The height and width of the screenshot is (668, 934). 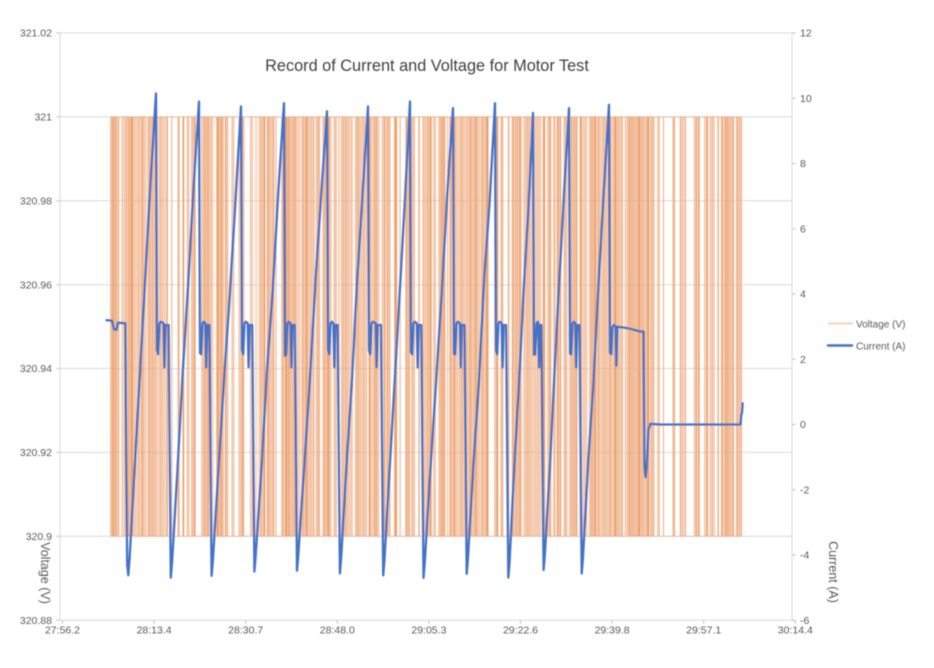 I want to click on svg-text: 0, so click(x=803, y=425).